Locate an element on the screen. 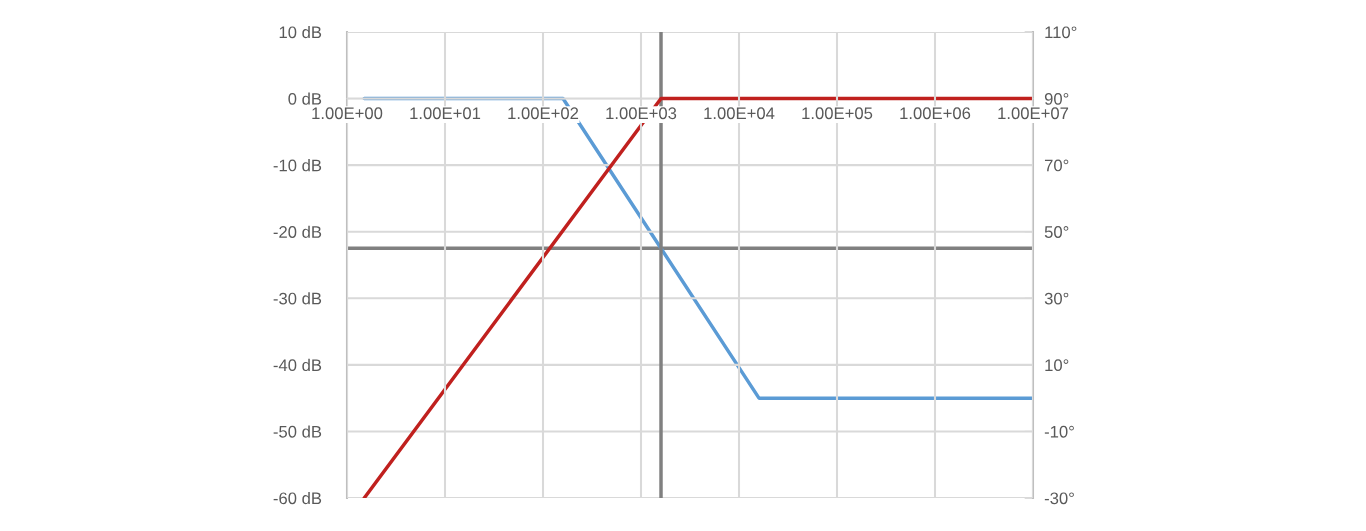 Image resolution: width=1366 pixels, height=531 pixels. y2-tick-label: 70° is located at coordinates (1056, 165).